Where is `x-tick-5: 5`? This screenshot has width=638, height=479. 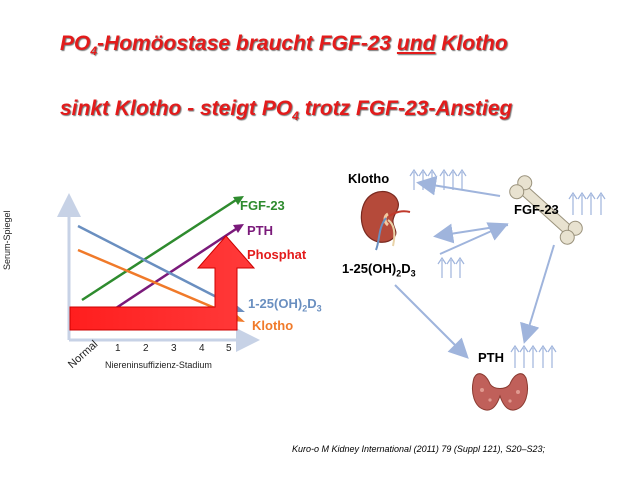
x-tick-5: 5 is located at coordinates (229, 348).